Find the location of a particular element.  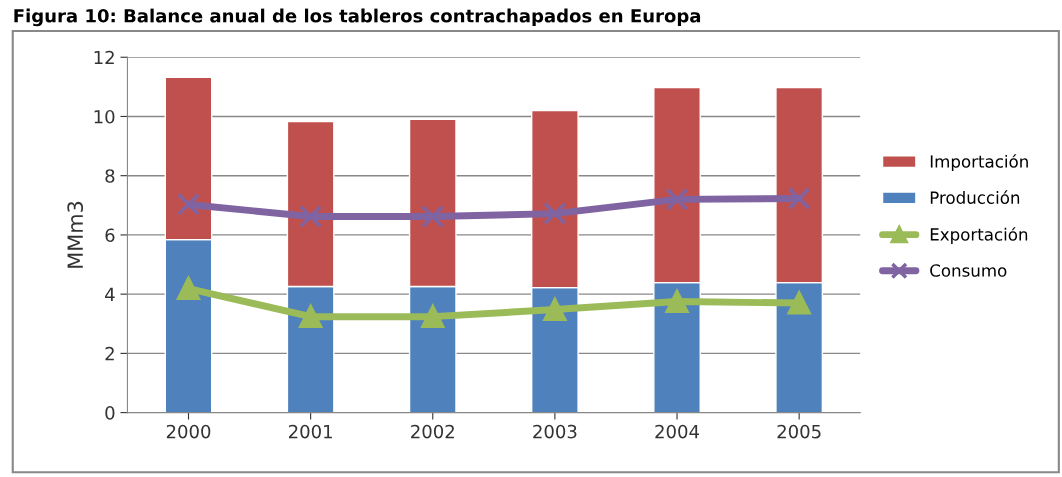

x-tick-label: 2000 is located at coordinates (188, 431).